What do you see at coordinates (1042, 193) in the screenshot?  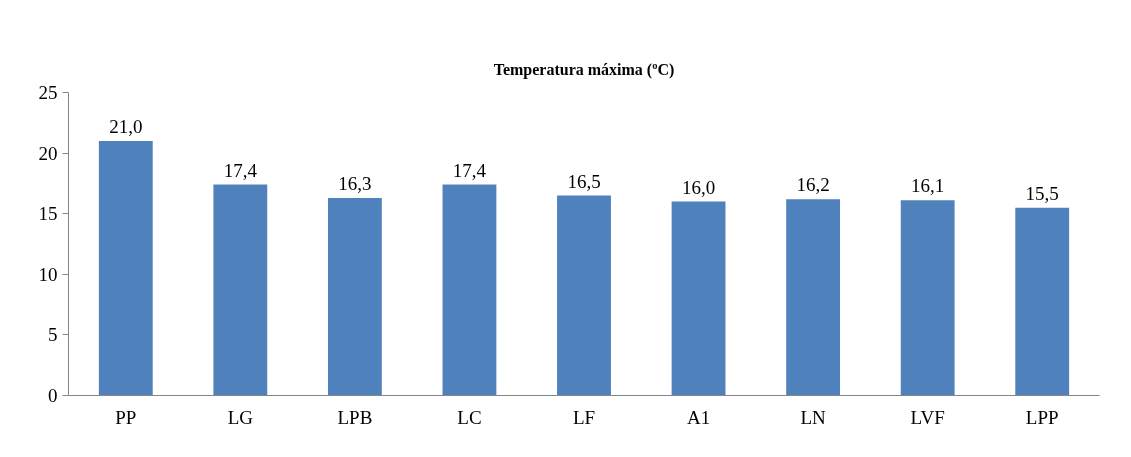 I see `data-label: 15,5` at bounding box center [1042, 193].